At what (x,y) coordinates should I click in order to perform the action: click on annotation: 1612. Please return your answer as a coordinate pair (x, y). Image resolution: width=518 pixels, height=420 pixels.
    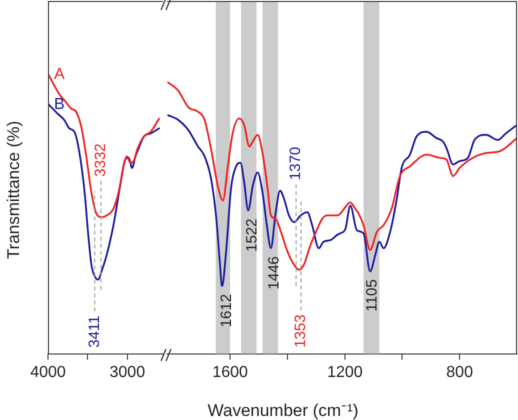
    Looking at the image, I should click on (226, 311).